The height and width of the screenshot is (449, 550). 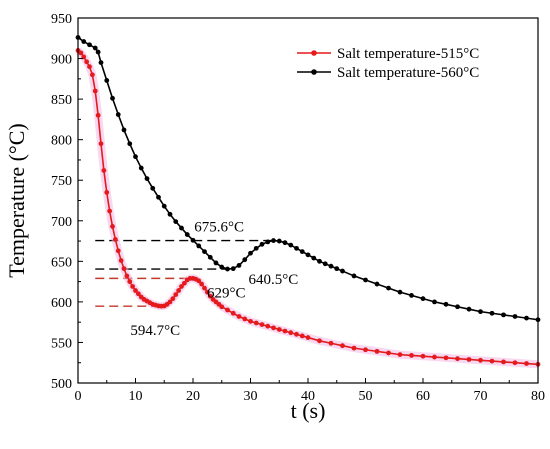 I want to click on annotation-label: 675.6°C, so click(x=219, y=228).